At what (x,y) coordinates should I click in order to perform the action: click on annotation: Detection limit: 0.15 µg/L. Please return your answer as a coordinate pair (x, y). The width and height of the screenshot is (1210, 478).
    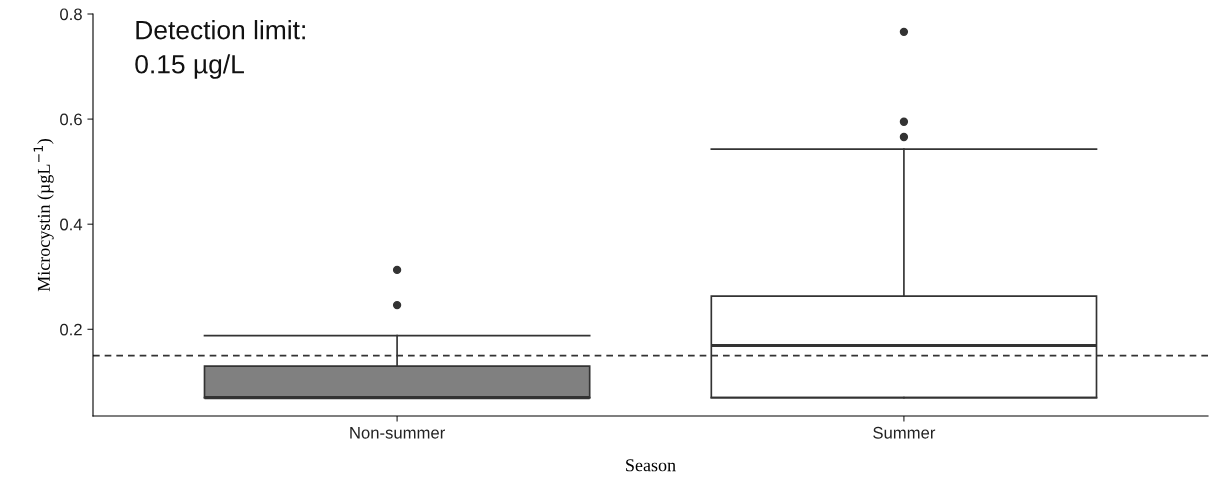
    Looking at the image, I should click on (220, 49).